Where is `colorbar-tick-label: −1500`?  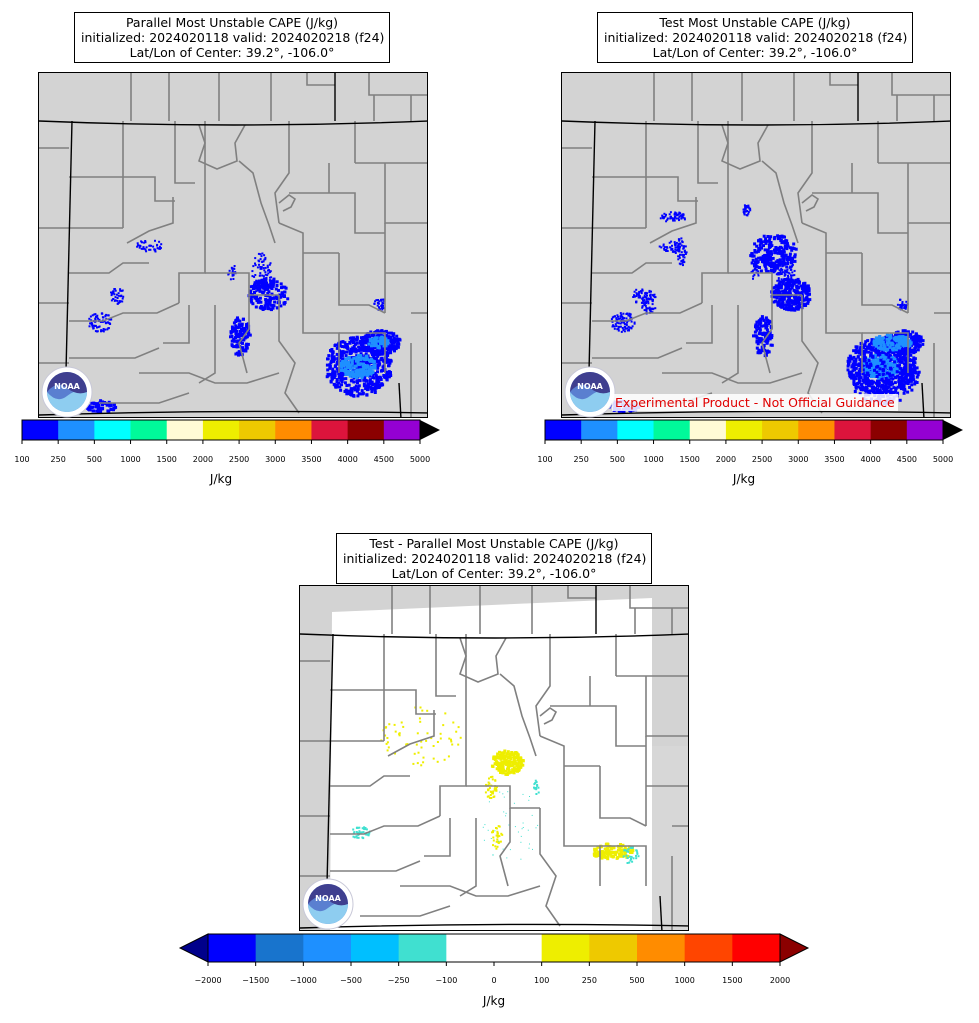 colorbar-tick-label: −1500 is located at coordinates (256, 980).